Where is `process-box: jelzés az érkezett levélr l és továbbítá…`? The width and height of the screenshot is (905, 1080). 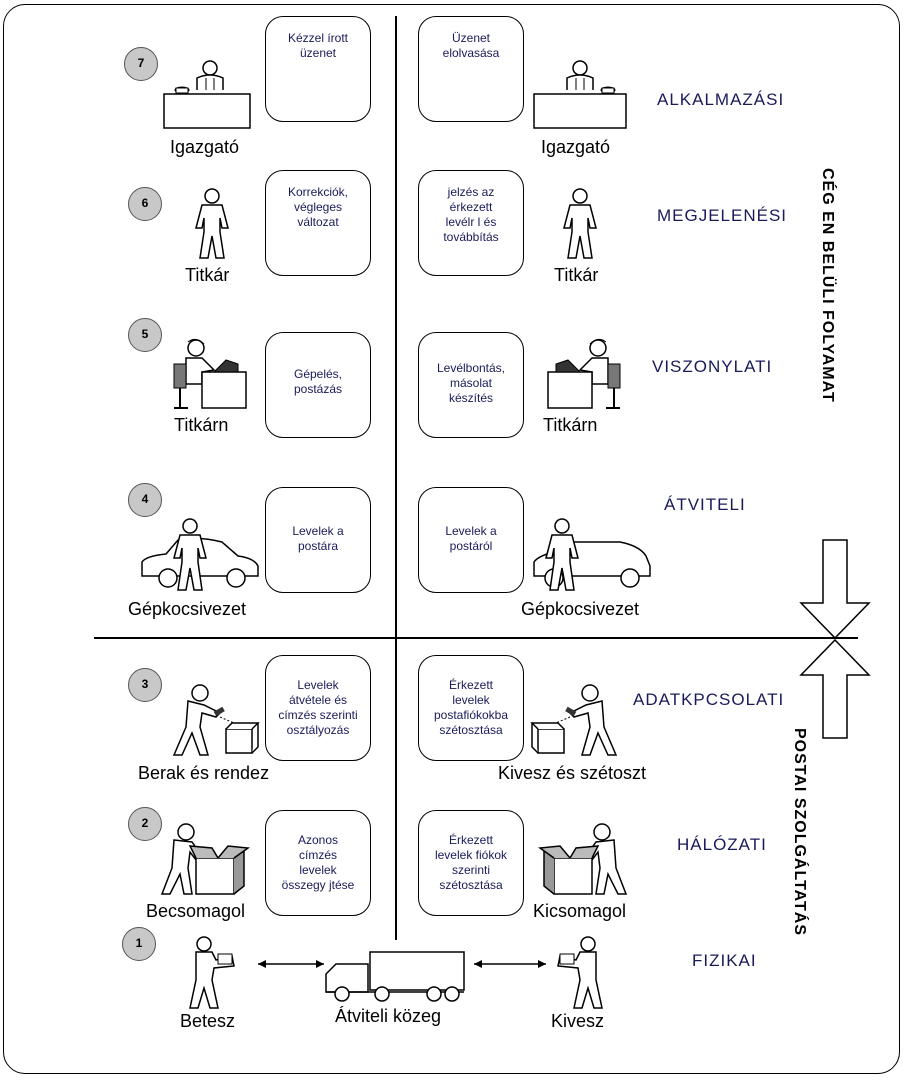 process-box: jelzés az érkezett levélr l és továbbítá… is located at coordinates (471, 223).